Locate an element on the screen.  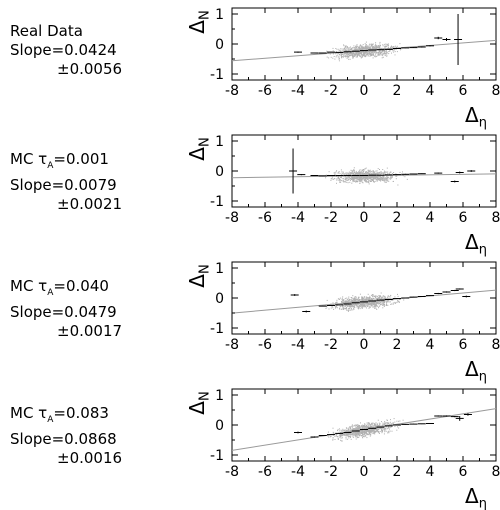
label-slope-error: ±0.0056 is located at coordinates (90, 69).